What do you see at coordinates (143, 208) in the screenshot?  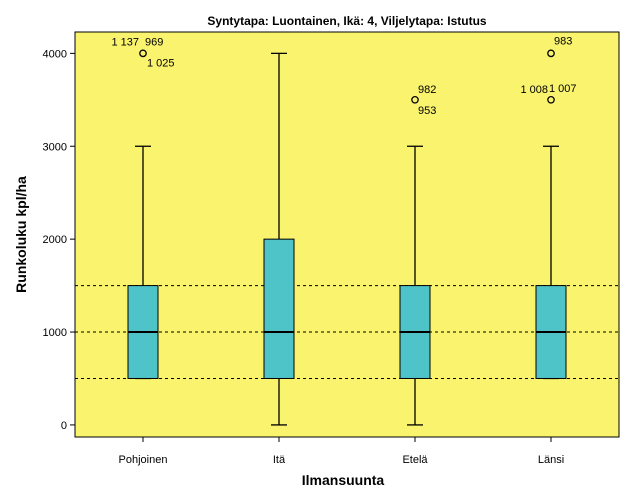 I see `box-pohjoinen: 1 137 969 1 025` at bounding box center [143, 208].